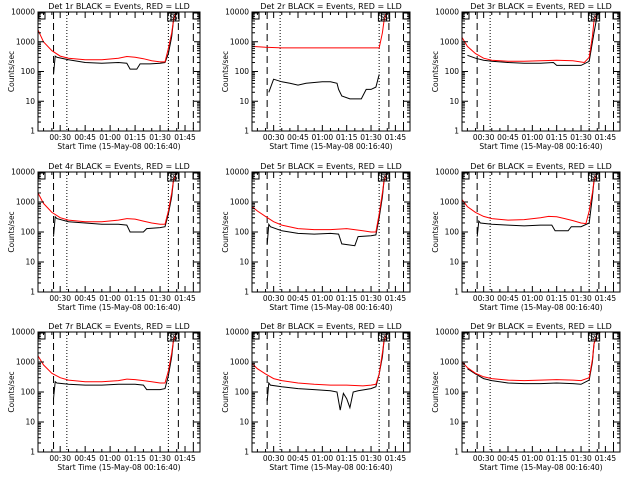 Image resolution: width=640 pixels, height=480 pixels. I want to click on chart-title: Det 6r BLACK = Events, RED = LLD, so click(541, 166).